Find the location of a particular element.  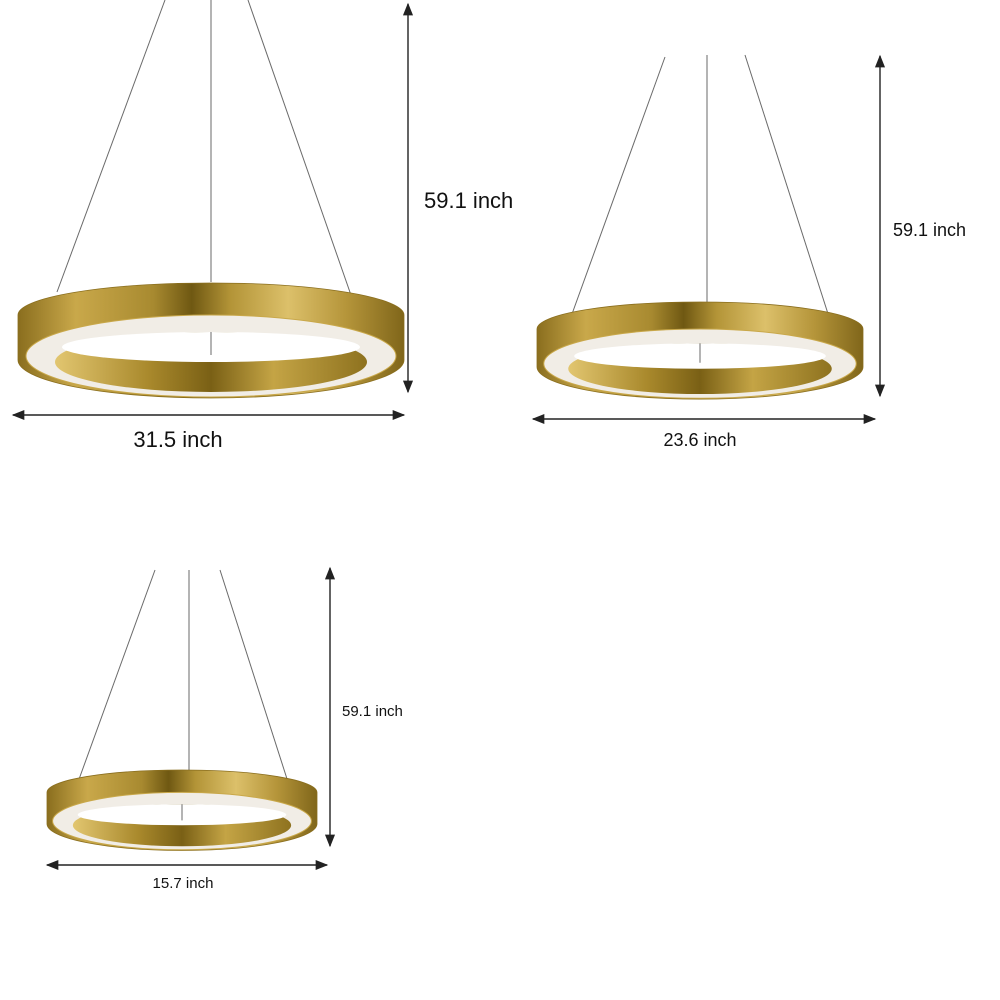

pendant-medium is located at coordinates (700, 227).